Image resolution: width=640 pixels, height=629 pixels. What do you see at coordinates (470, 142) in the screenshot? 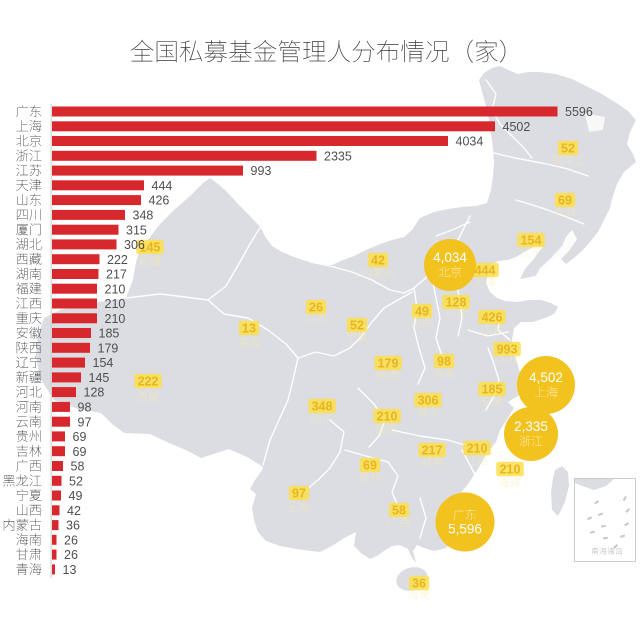
I see `svg-text: 4034` at bounding box center [470, 142].